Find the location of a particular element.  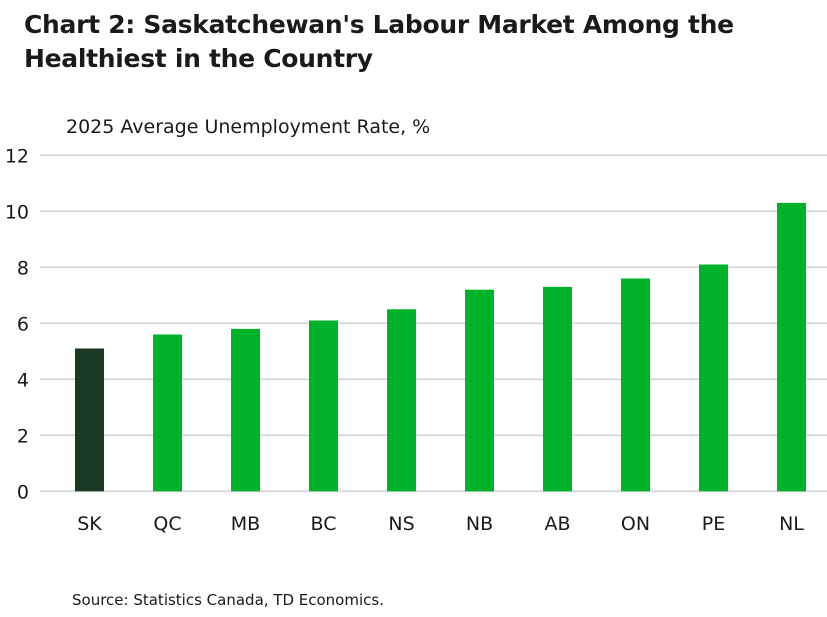

y-tick-label: 12 is located at coordinates (17, 156).